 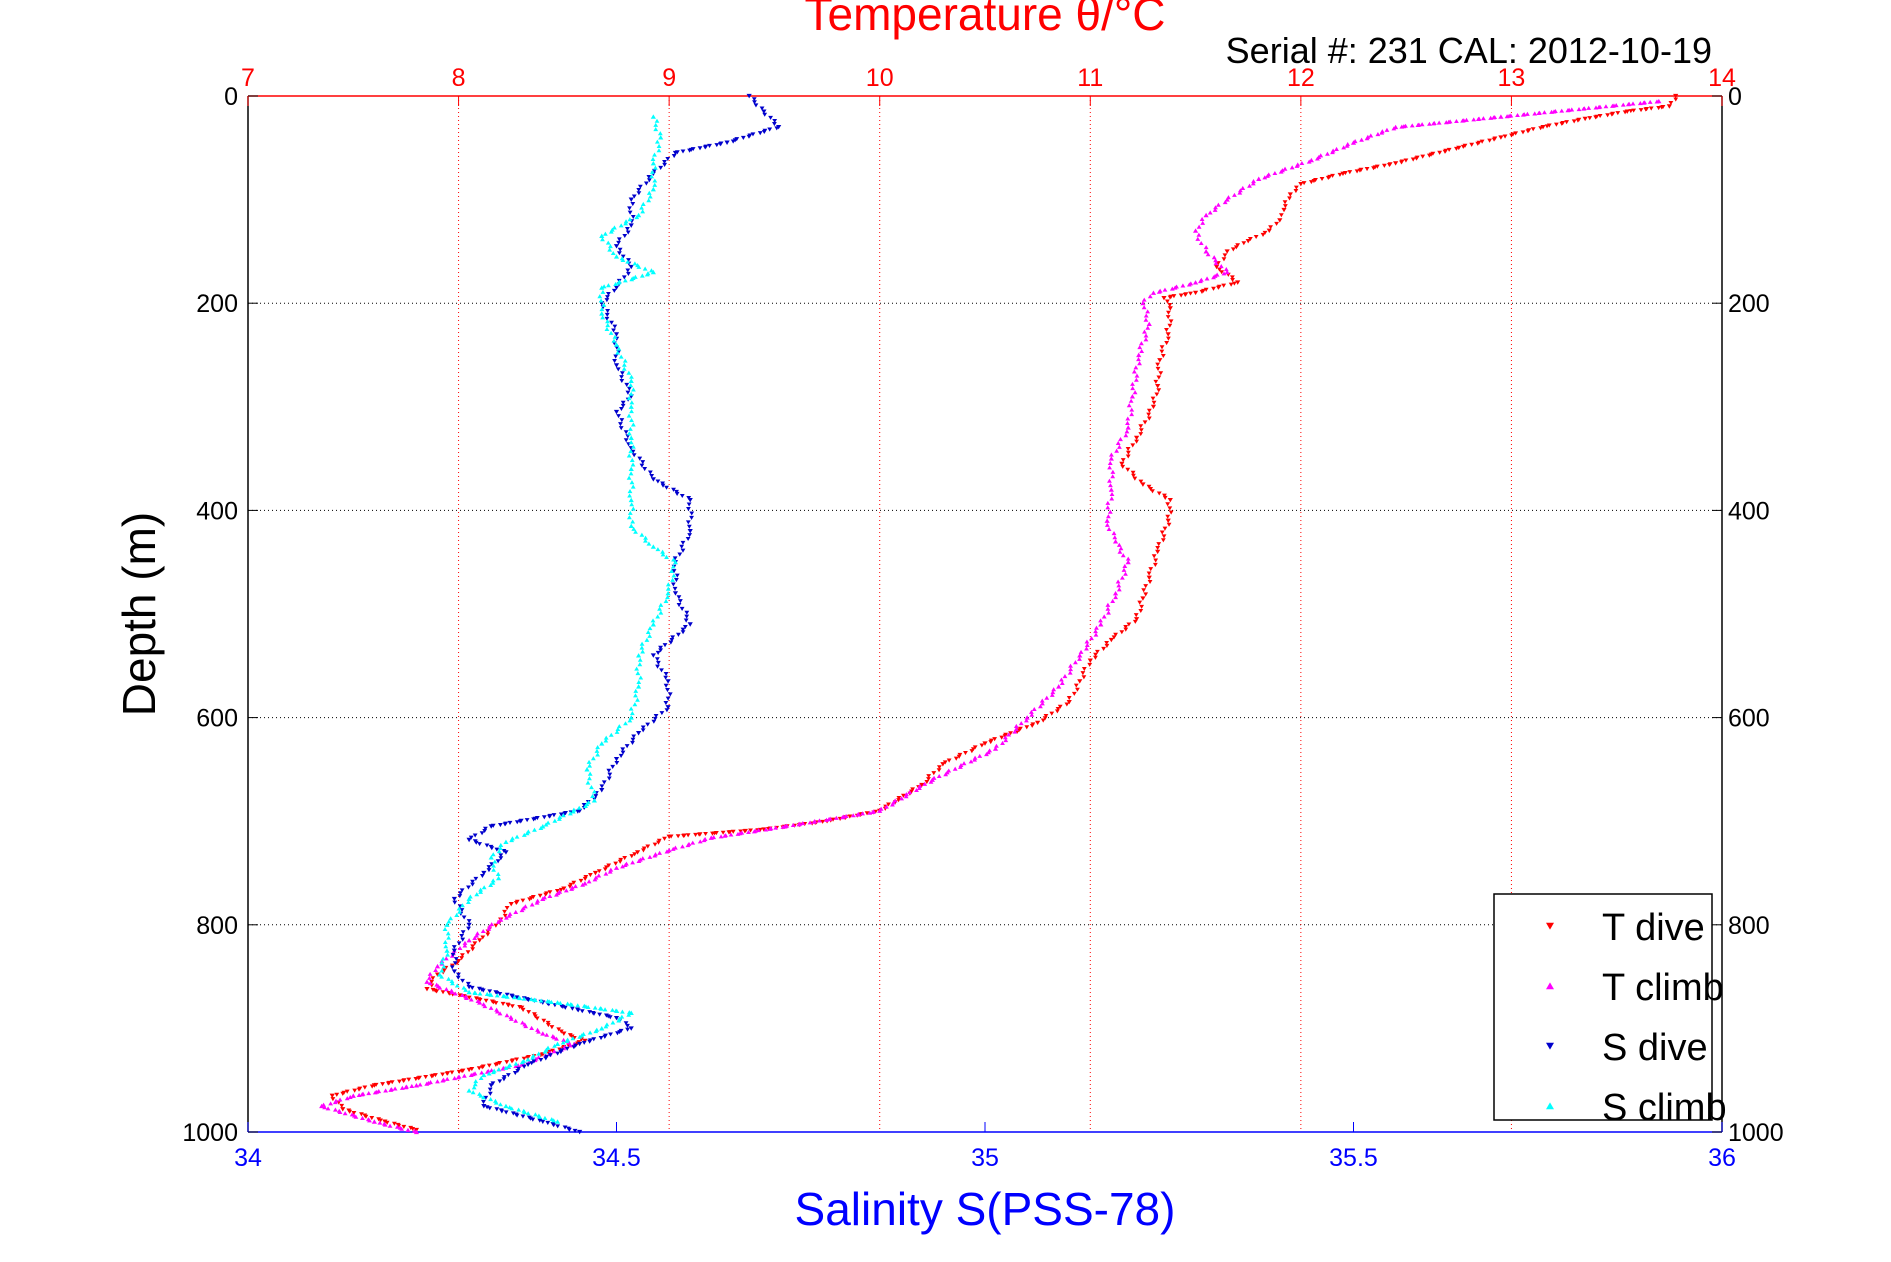 What do you see at coordinates (1722, 1158) in the screenshot?
I see `salinity-tick-label: 36` at bounding box center [1722, 1158].